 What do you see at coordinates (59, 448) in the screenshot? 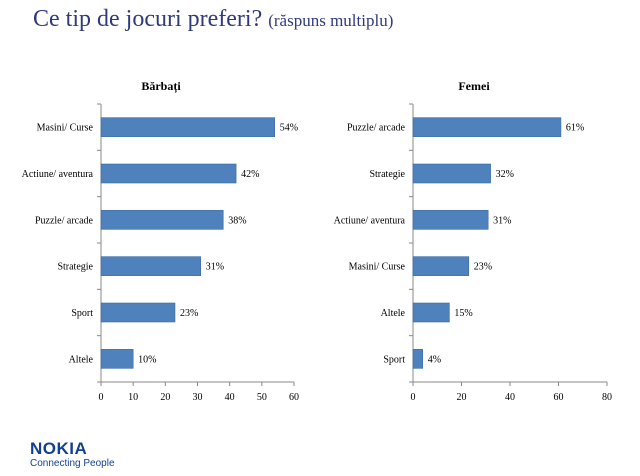
I see `logo-brand: NOKIA` at bounding box center [59, 448].